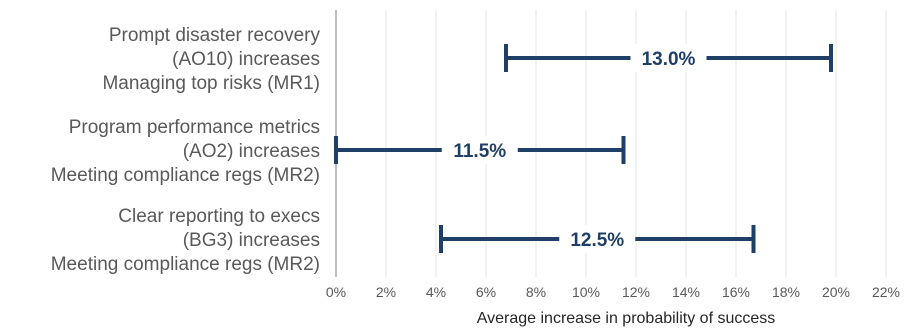 The image size is (920, 329). I want to click on range-bar: 11.5%, so click(480, 150).